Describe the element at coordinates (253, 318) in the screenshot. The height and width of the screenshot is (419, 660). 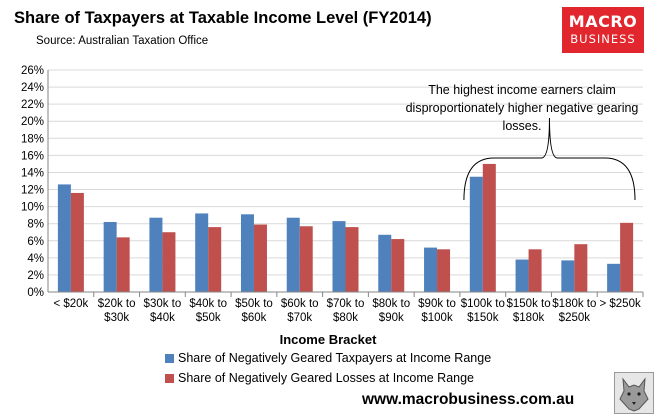
I see `x-tick-label: $60k` at that location.